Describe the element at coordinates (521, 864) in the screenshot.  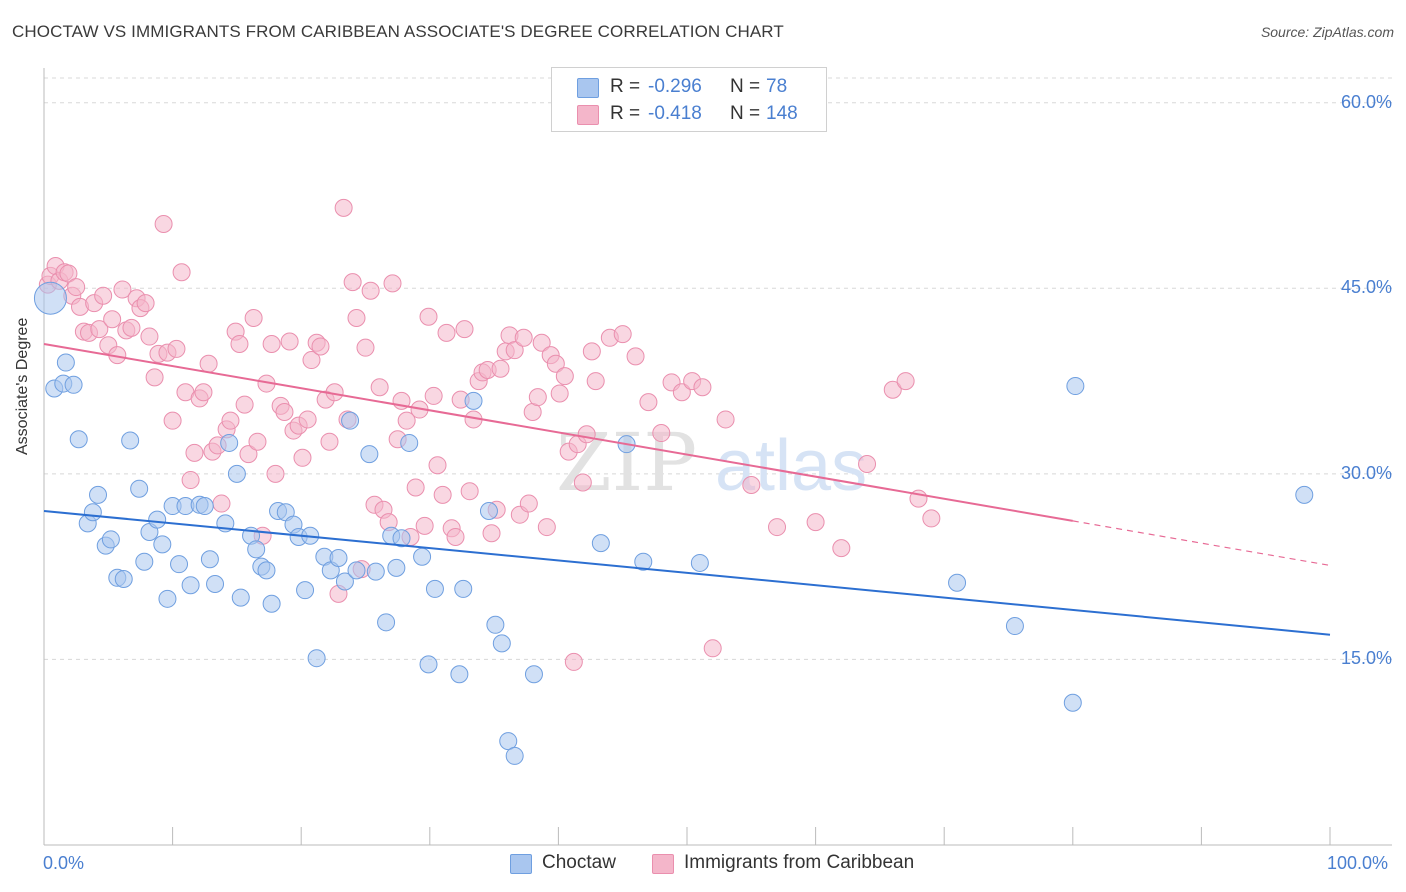
I see `legend-swatch-choctaw` at that location.